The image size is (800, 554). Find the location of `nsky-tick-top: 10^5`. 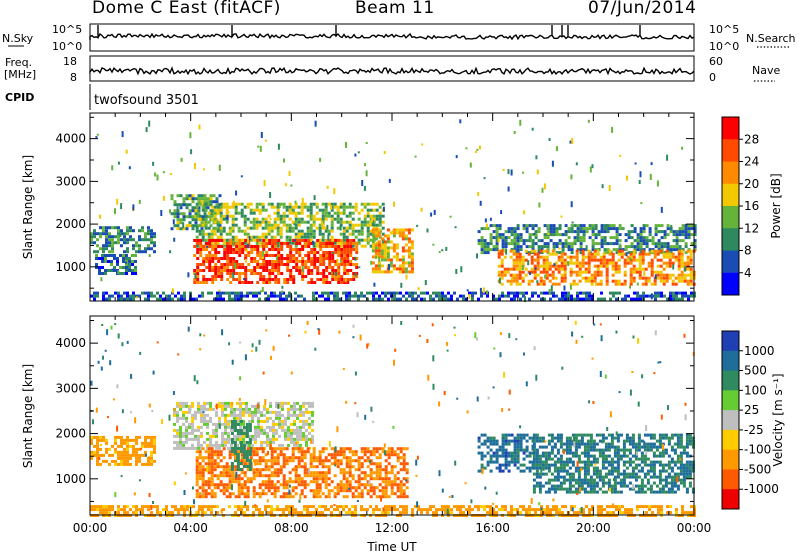

nsky-tick-top: 10^5 is located at coordinates (67, 29).